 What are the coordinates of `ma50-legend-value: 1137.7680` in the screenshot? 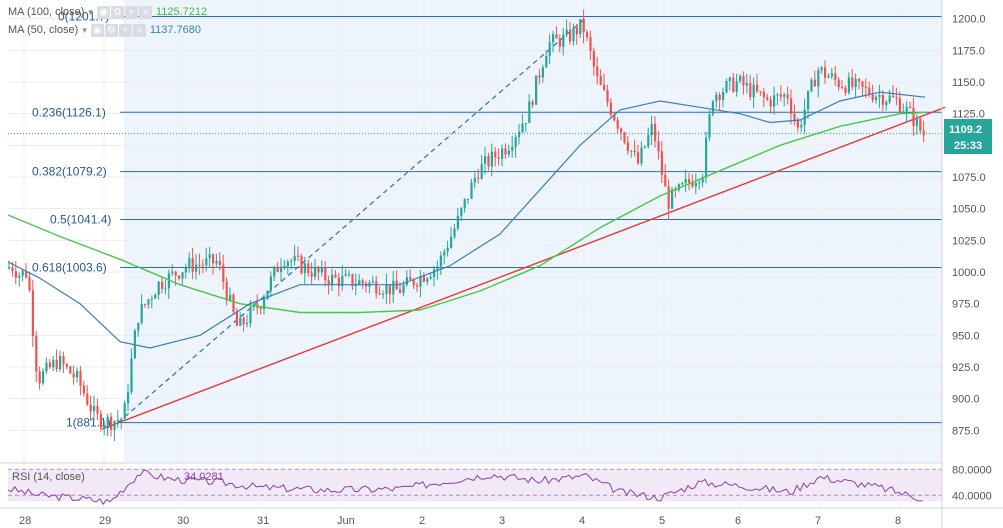 It's located at (175, 30).